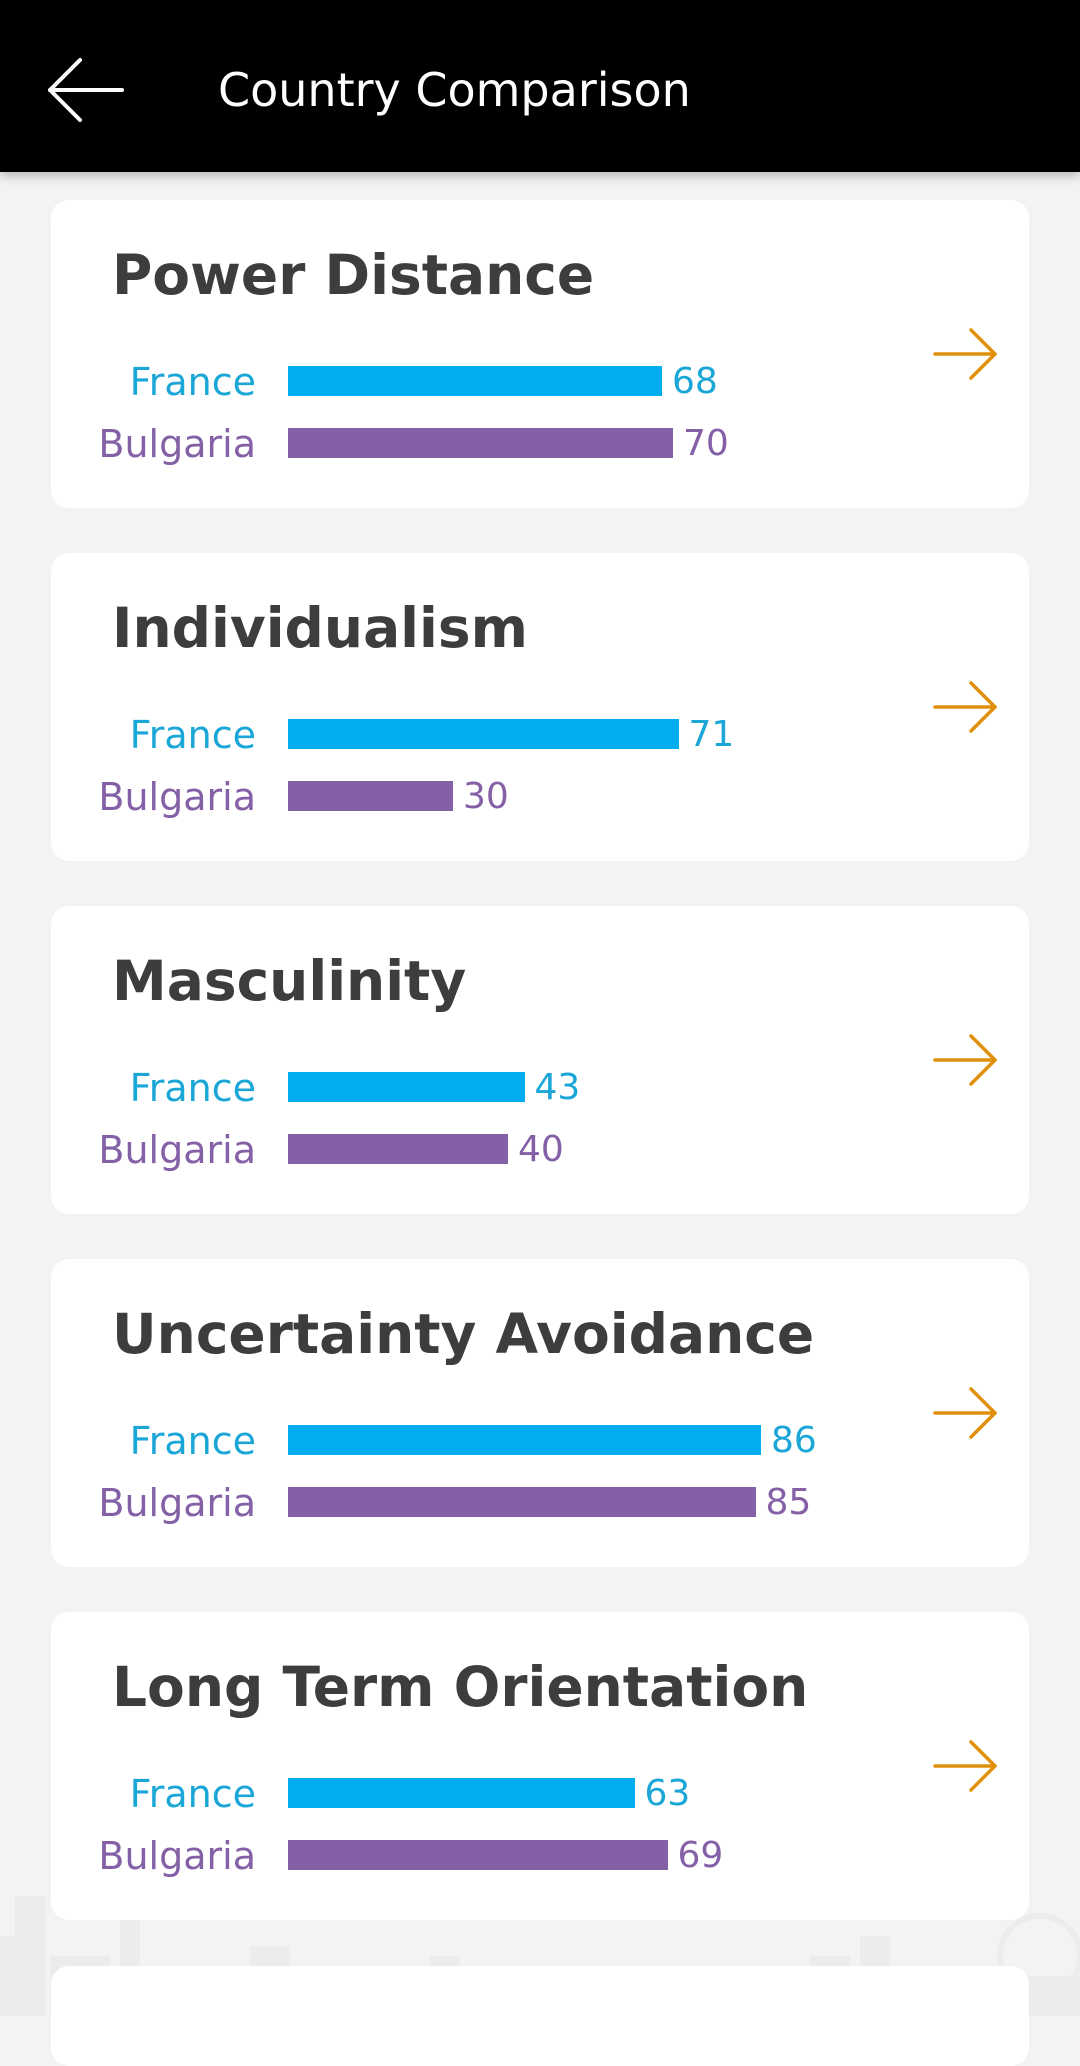 The width and height of the screenshot is (1080, 2066). Describe the element at coordinates (700, 1855) in the screenshot. I see `value-bulgaria: 69` at that location.